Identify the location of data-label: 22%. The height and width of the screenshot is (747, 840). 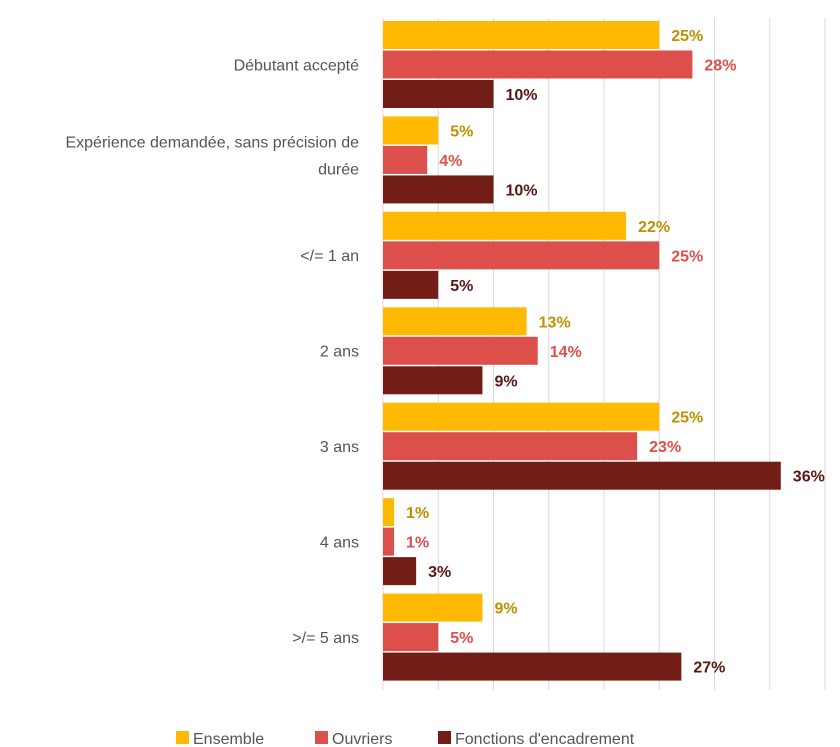
(654, 227).